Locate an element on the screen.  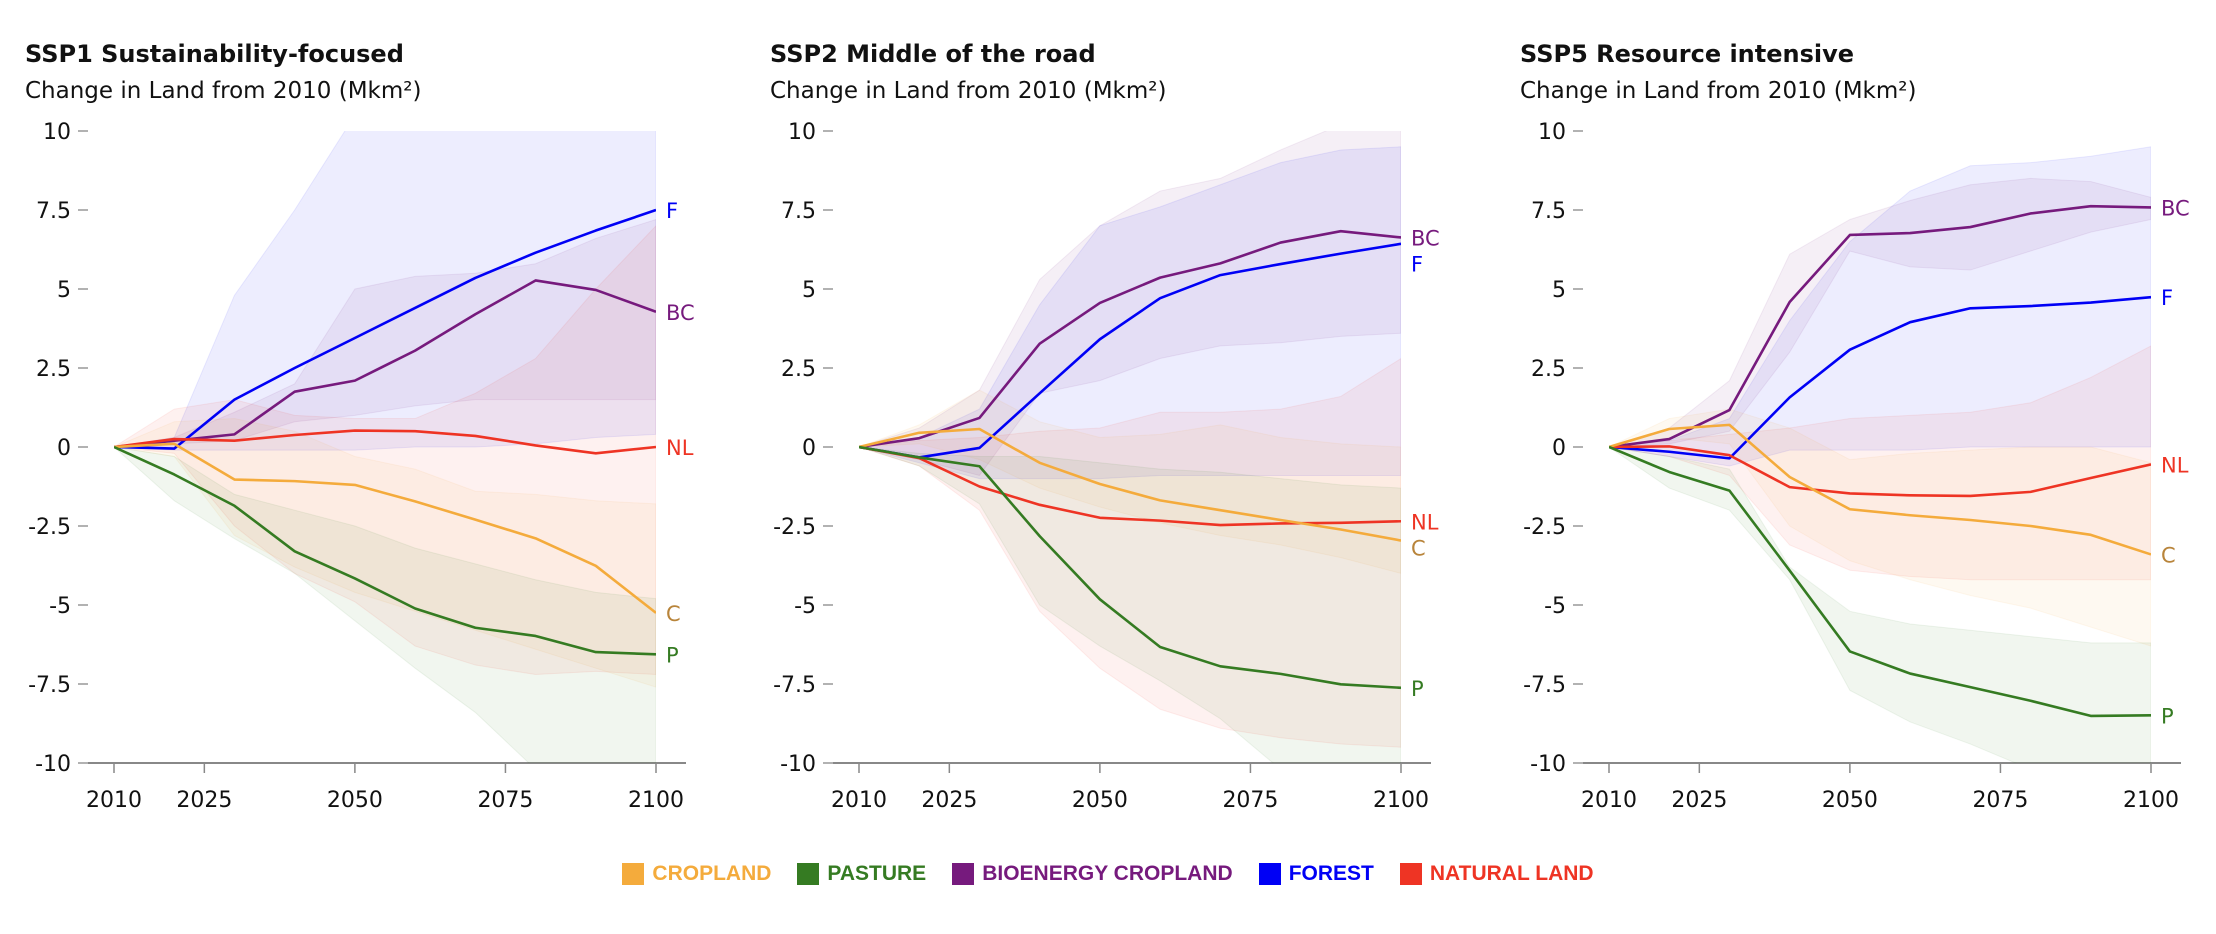
legend-item-pasture: PASTURE is located at coordinates (861, 874).